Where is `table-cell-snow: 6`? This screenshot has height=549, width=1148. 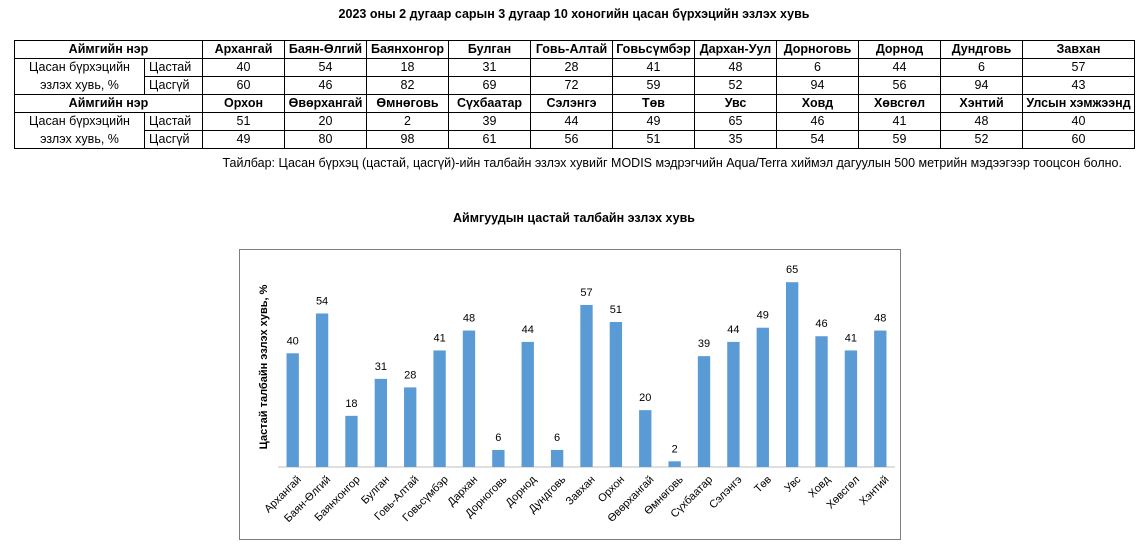
table-cell-snow: 6 is located at coordinates (981, 67).